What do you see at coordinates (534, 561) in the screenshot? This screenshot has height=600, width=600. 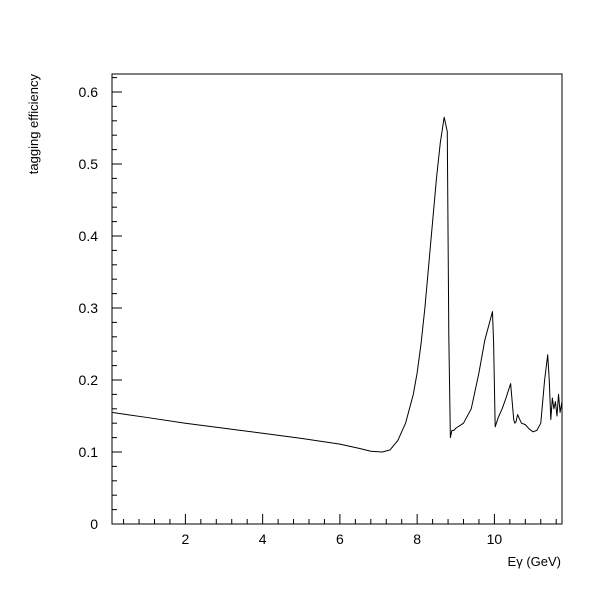 I see `x-axis-title: Eγ (GeV)` at bounding box center [534, 561].